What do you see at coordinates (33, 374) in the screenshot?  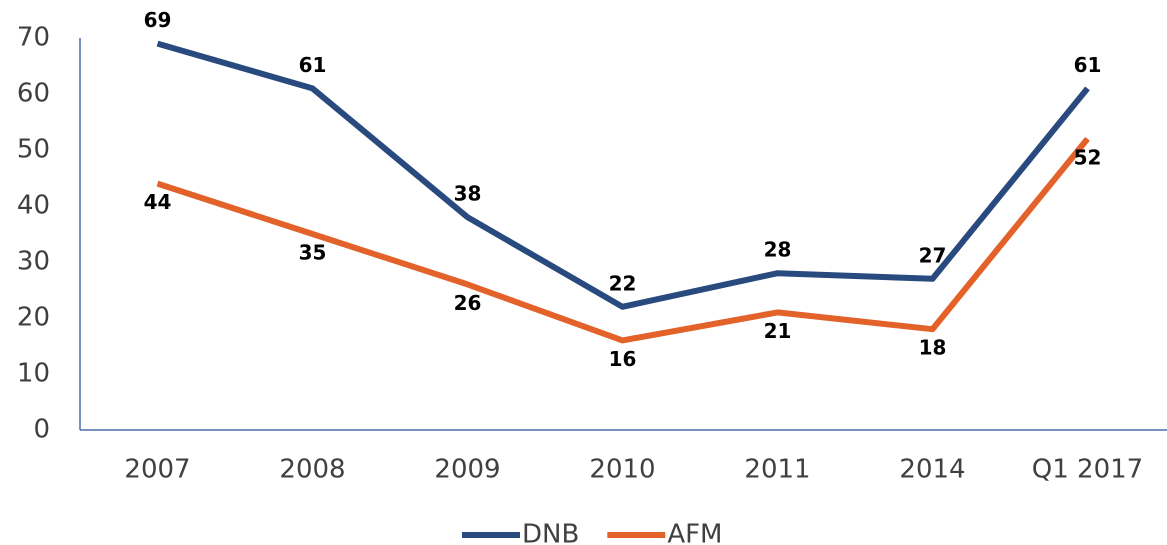 I see `y-tick-label: 10` at bounding box center [33, 374].